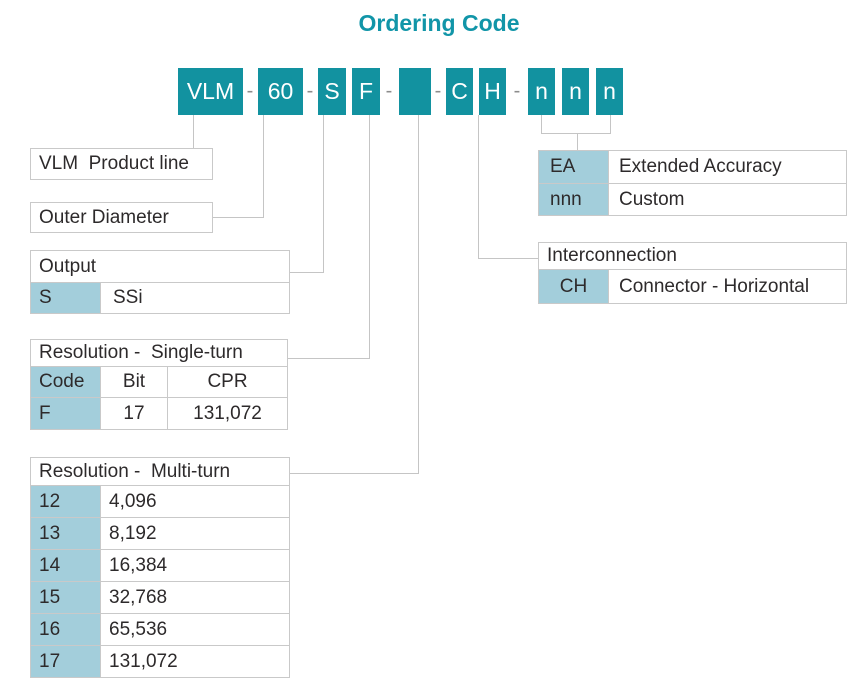 This screenshot has width=860, height=690. Describe the element at coordinates (574, 199) in the screenshot. I see `accuracy-code-cell: nnn` at that location.